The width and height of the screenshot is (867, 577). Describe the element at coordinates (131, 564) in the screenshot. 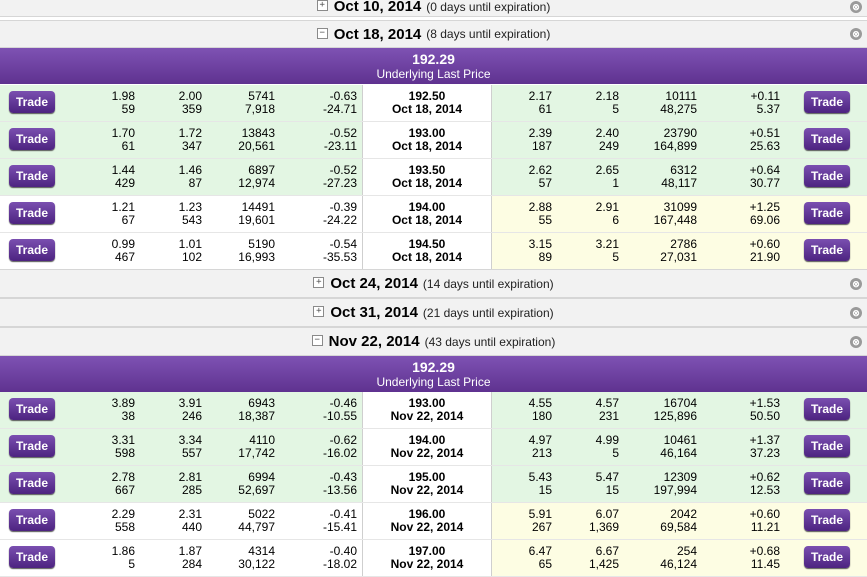

I see `call-bid-bottom: 5` at that location.